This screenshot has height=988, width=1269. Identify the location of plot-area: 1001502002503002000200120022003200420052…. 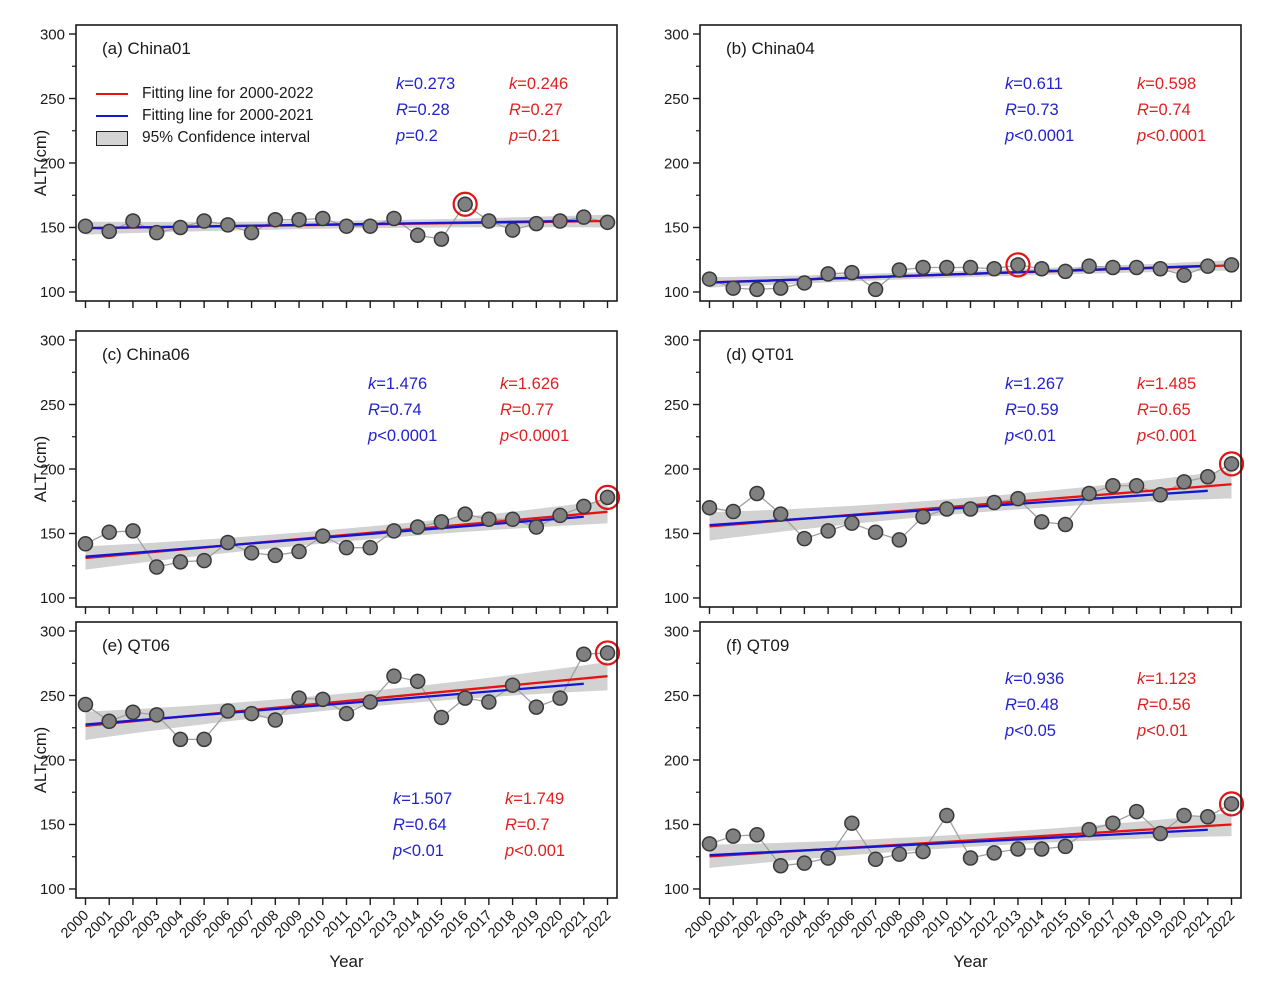
(330, 781).